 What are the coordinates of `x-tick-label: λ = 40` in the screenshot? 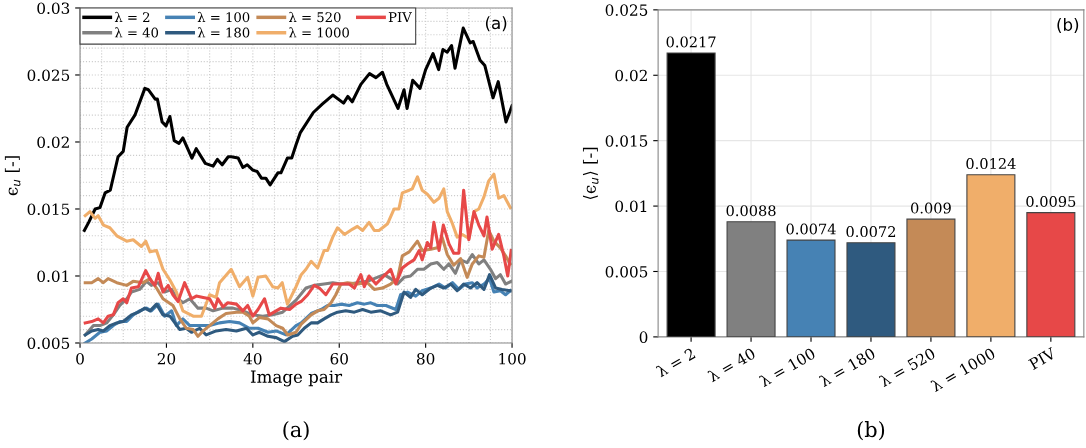 It's located at (731, 365).